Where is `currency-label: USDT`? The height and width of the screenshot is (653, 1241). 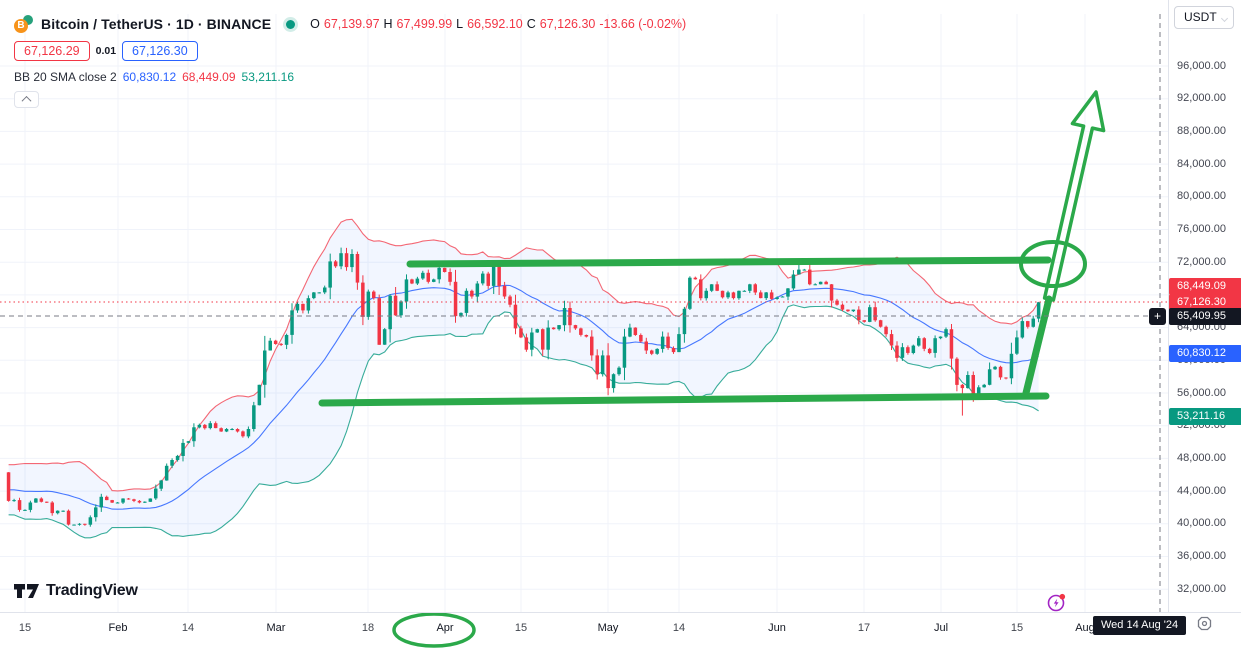 currency-label: USDT is located at coordinates (1200, 17).